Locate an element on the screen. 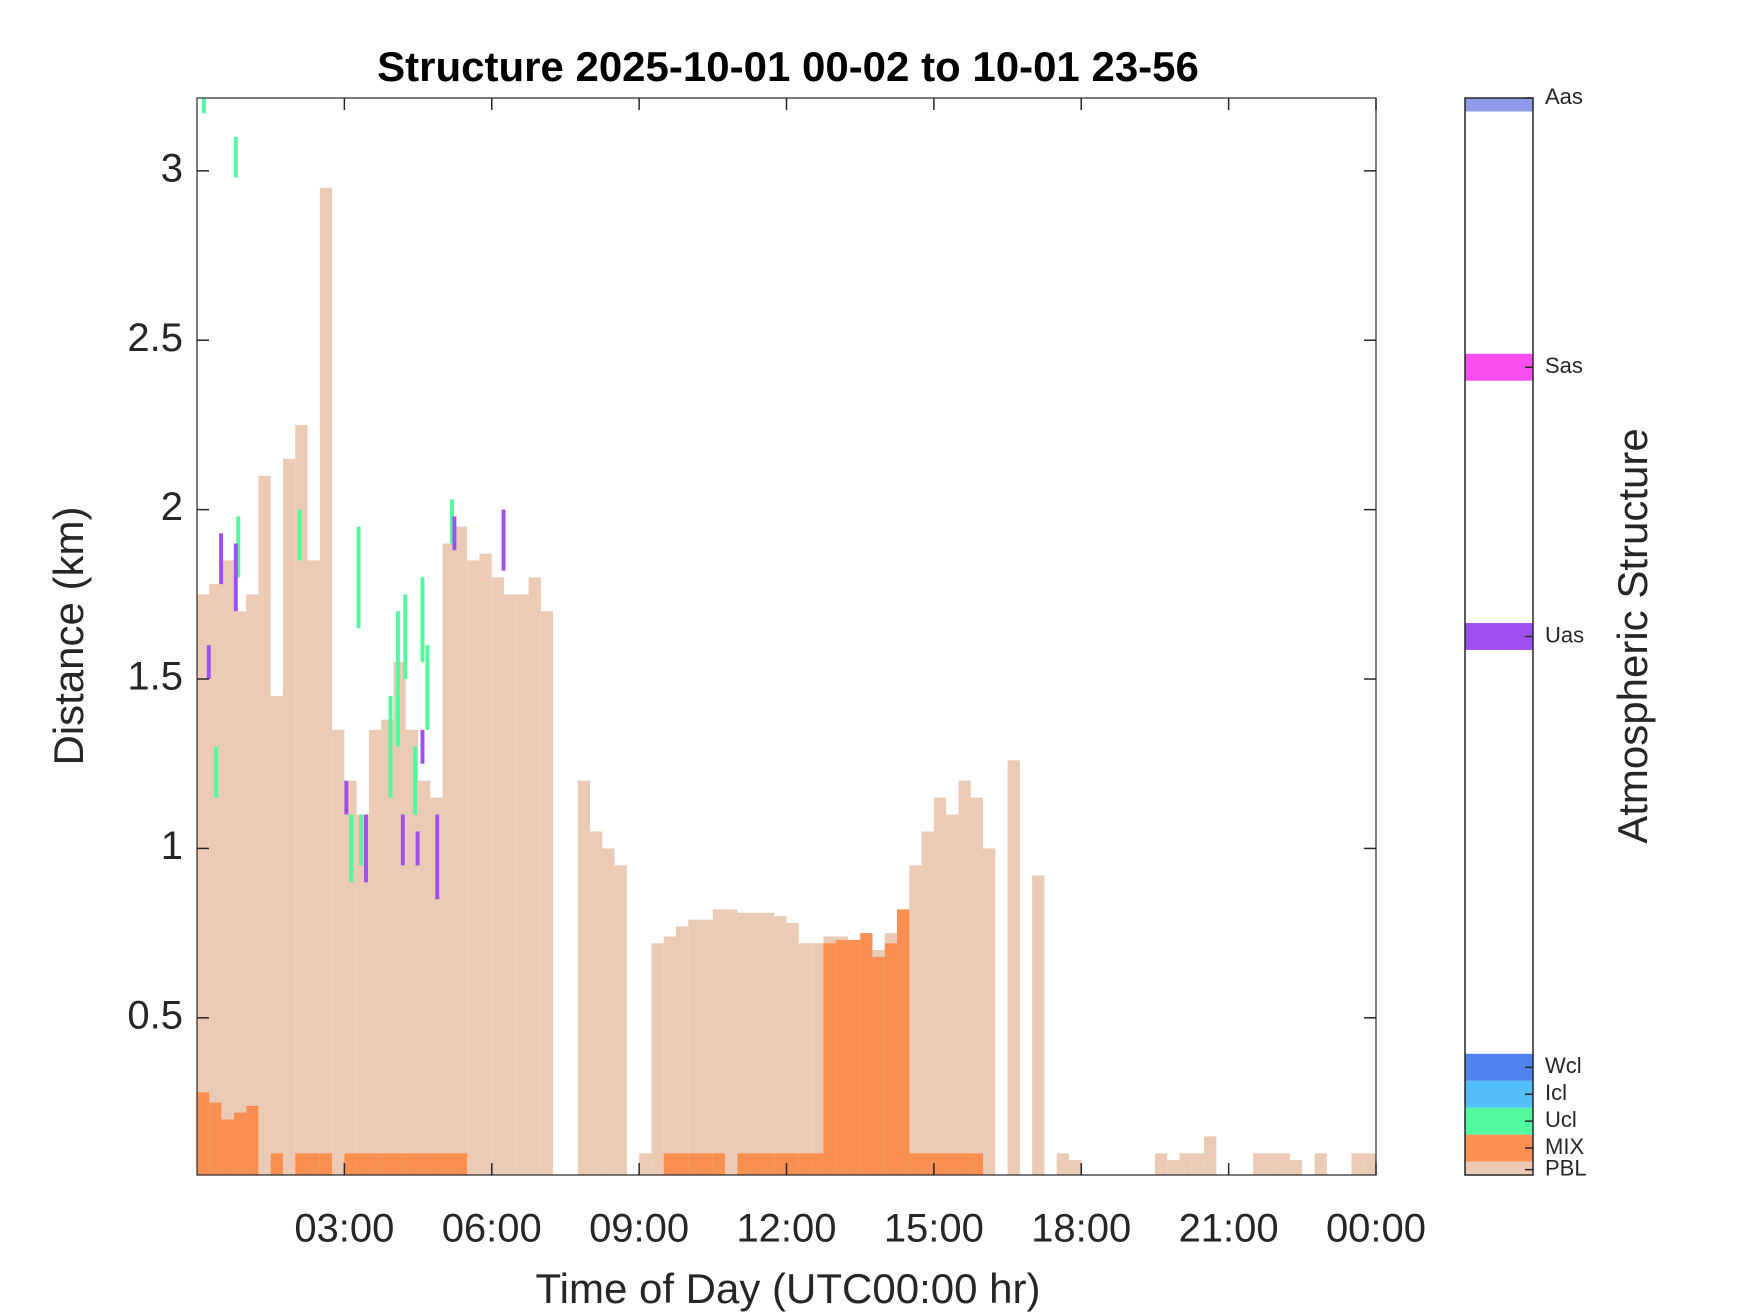 The height and width of the screenshot is (1313, 1750). colorbar-tick-label: Icl is located at coordinates (1556, 1092).